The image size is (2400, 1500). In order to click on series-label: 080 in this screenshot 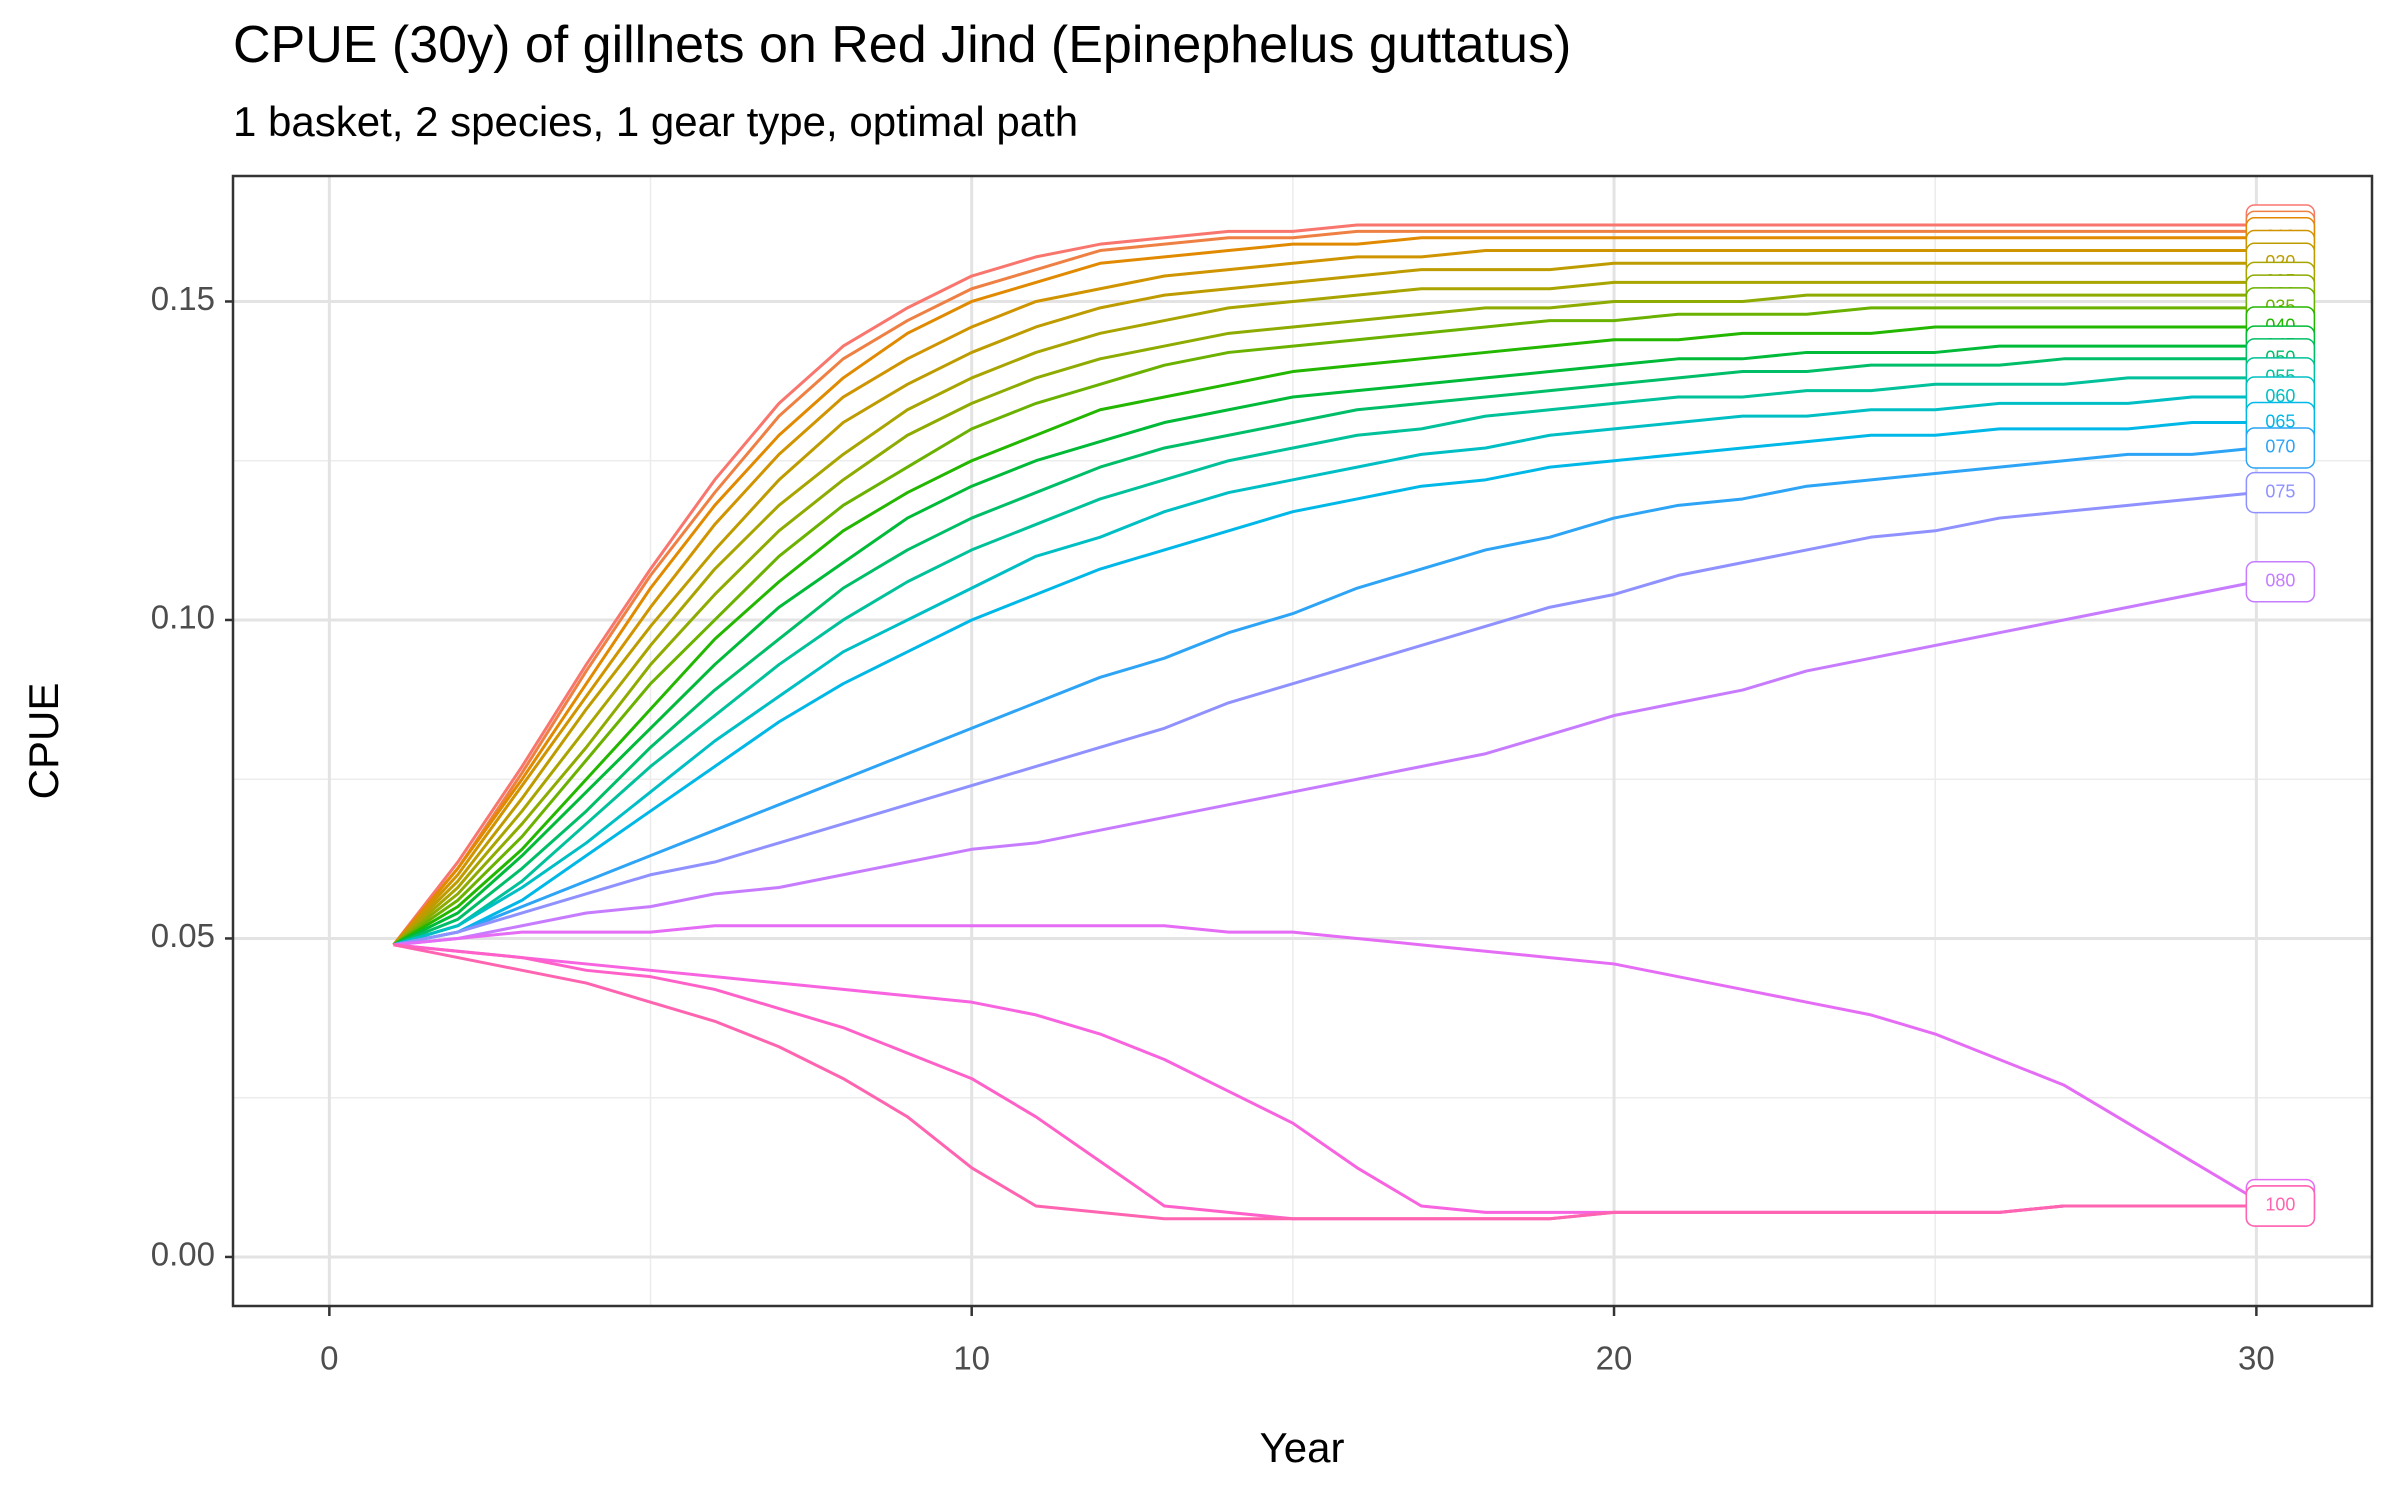, I will do `click(2280, 582)`.